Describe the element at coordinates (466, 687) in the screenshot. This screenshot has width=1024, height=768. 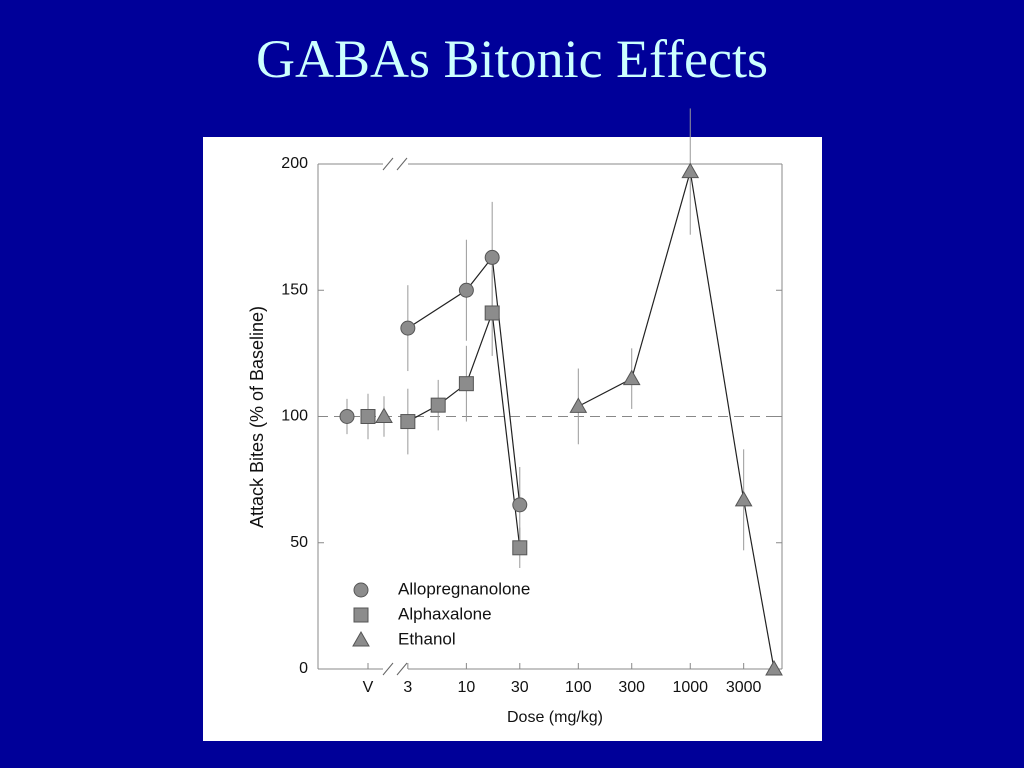
I see `x-tick-label: 10` at that location.